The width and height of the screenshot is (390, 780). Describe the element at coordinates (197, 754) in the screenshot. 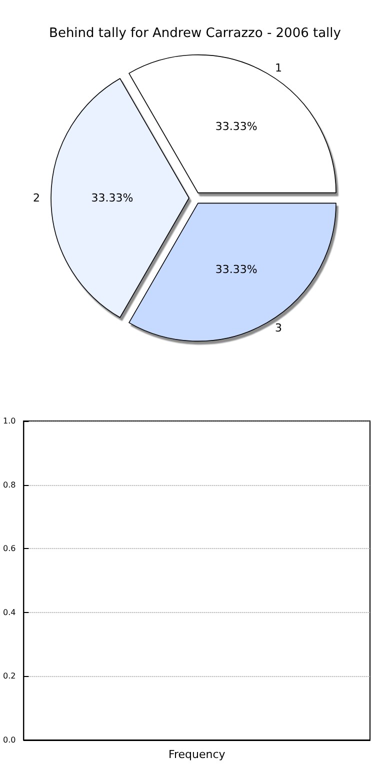

I see `x-axis-title: Frequency` at that location.